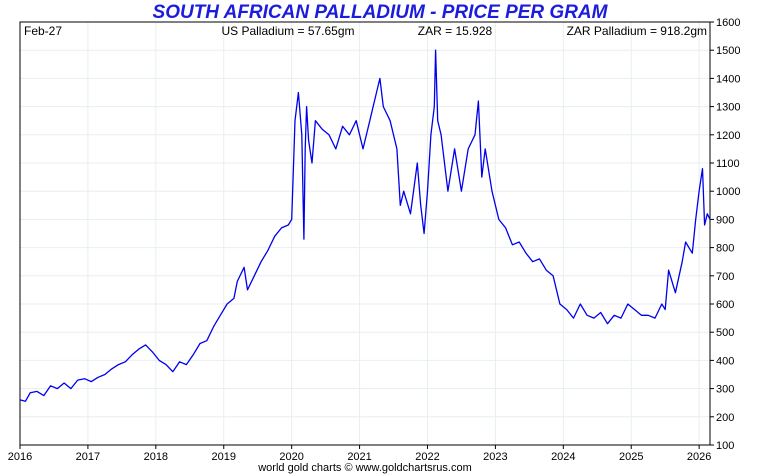 The width and height of the screenshot is (760, 475). Describe the element at coordinates (725, 390) in the screenshot. I see `y-tick-label: 300` at that location.